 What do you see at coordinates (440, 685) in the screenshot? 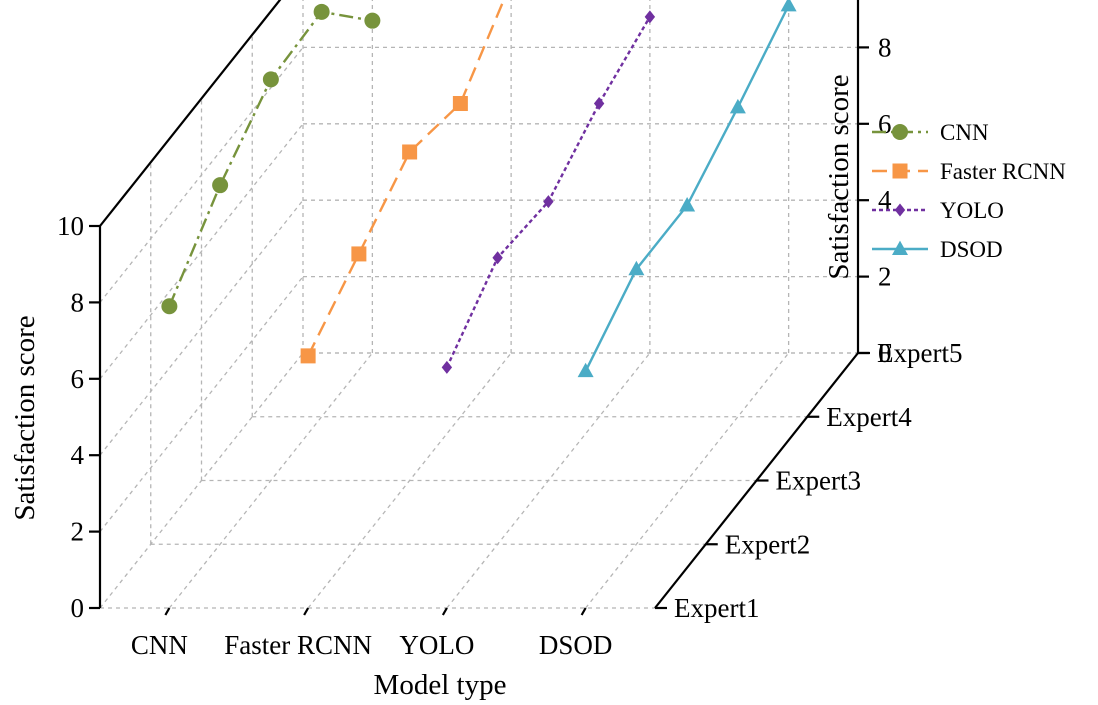
I see `x-axis-title: Model type` at bounding box center [440, 685].